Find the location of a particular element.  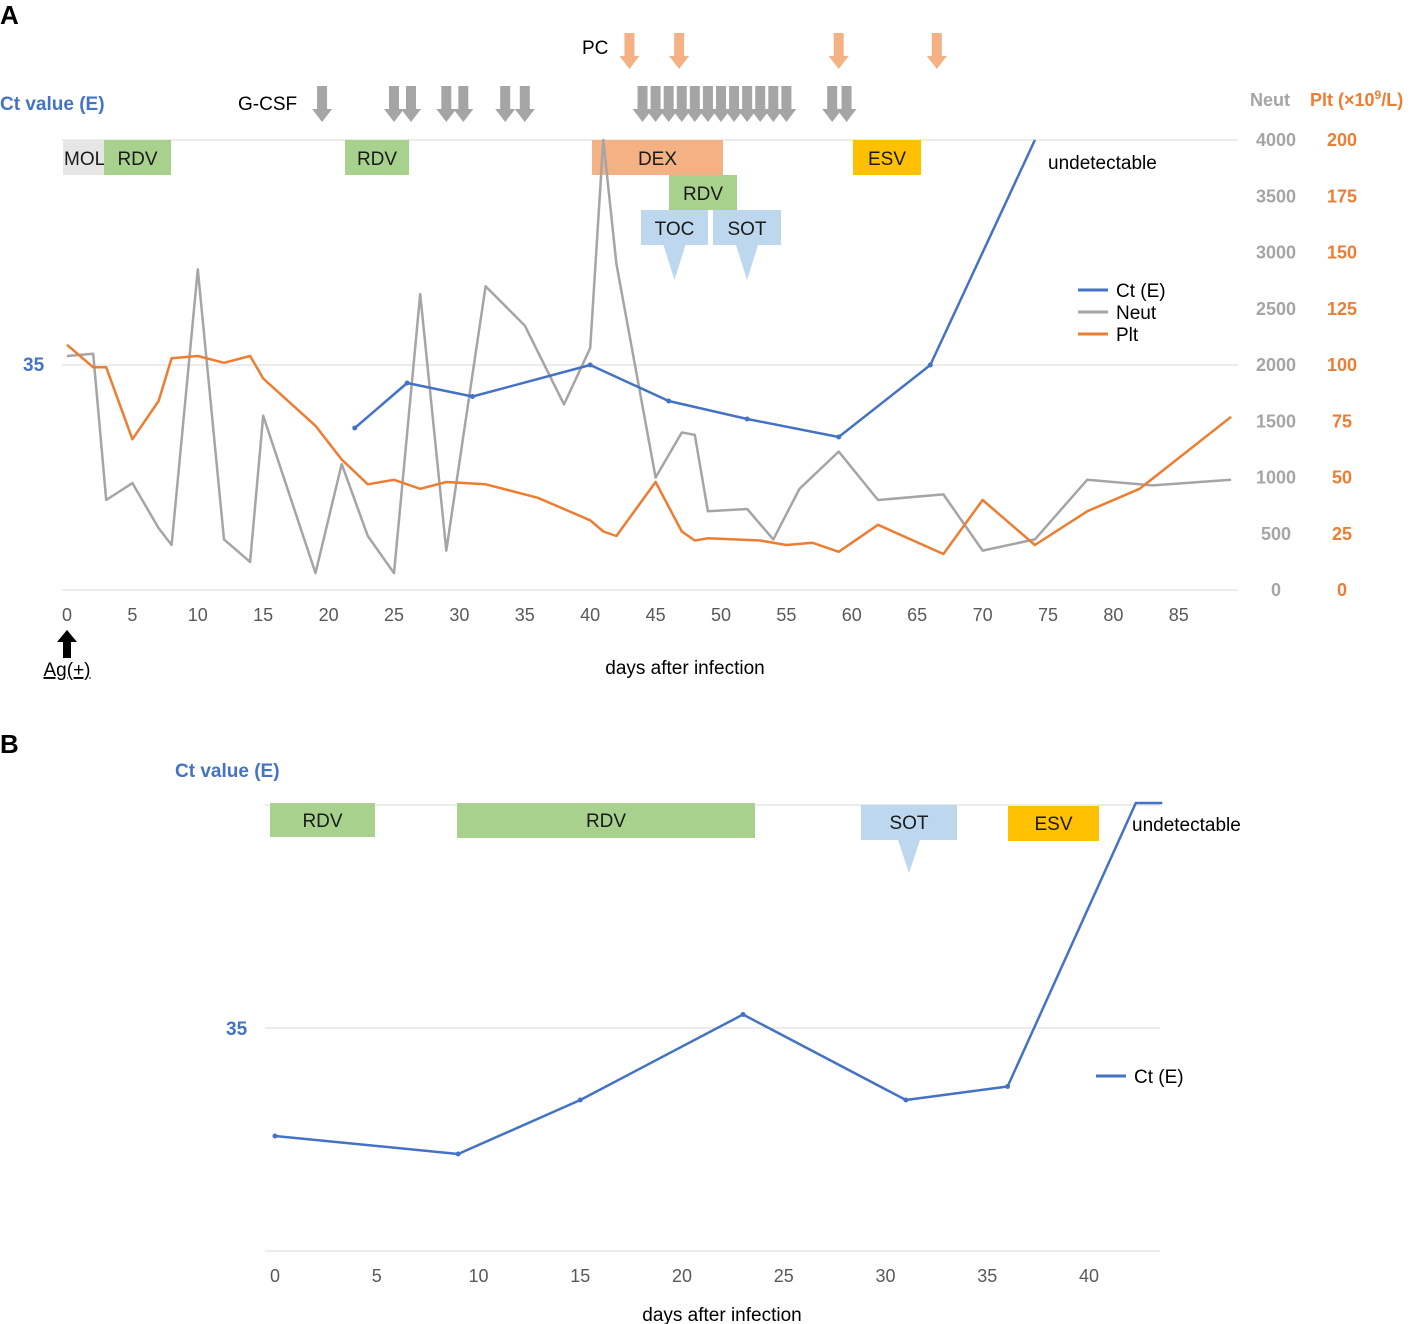

legend-plt-label: Plt is located at coordinates (1127, 335).